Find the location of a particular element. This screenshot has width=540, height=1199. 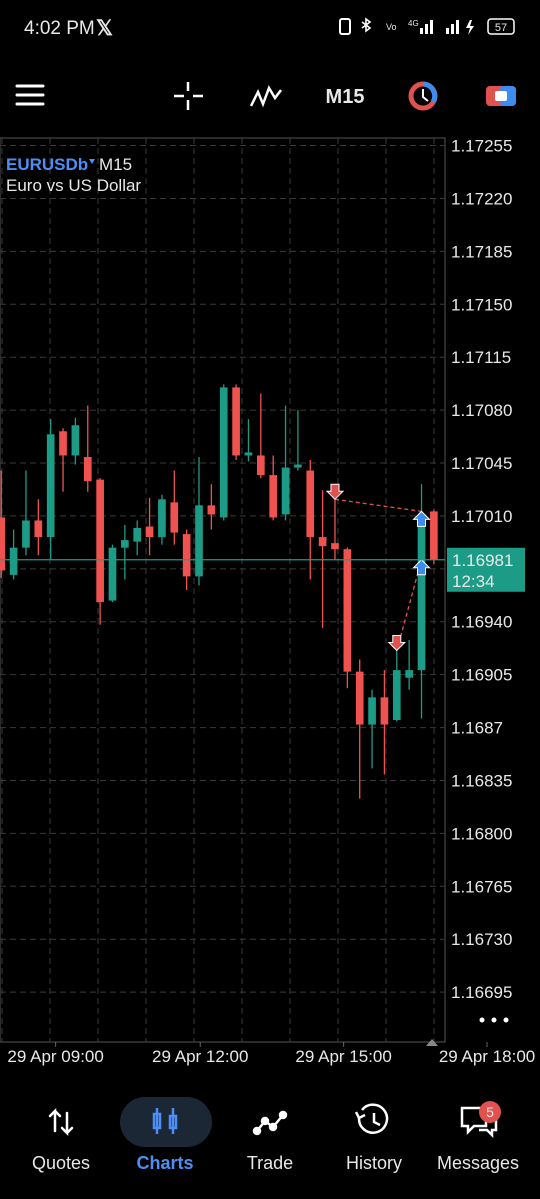

history-icon is located at coordinates (371, 1118).